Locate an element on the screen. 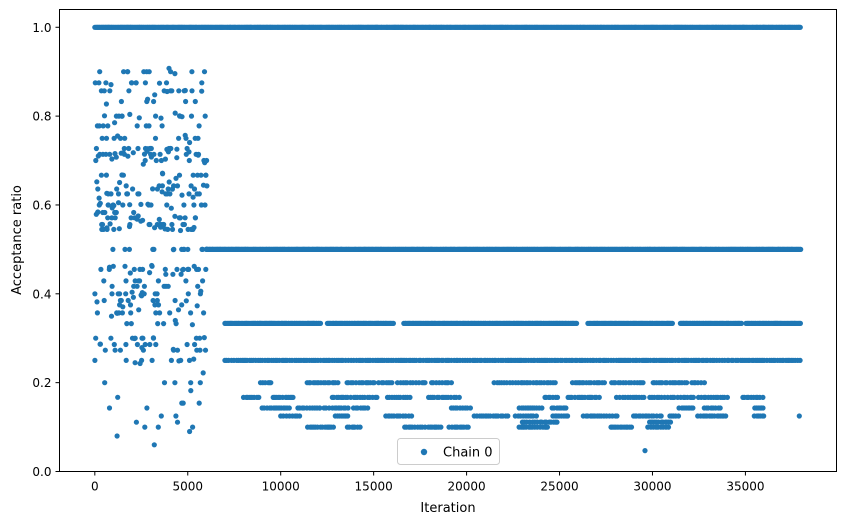  x-axis-label: Iteration is located at coordinates (447, 508).